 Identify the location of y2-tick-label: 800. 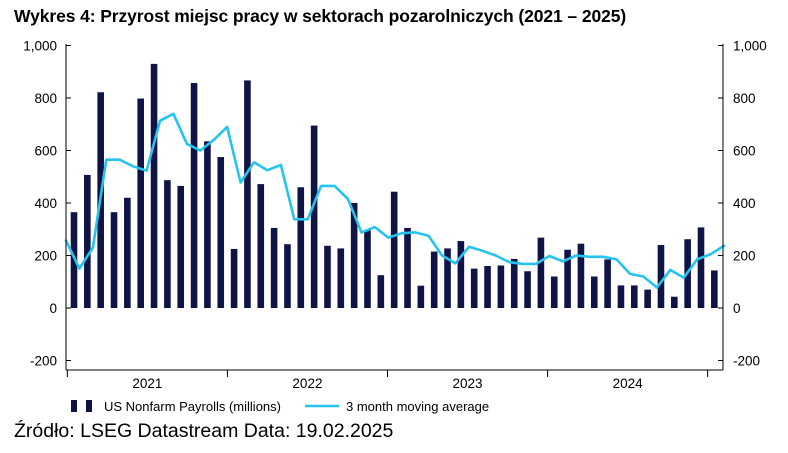
(744, 98).